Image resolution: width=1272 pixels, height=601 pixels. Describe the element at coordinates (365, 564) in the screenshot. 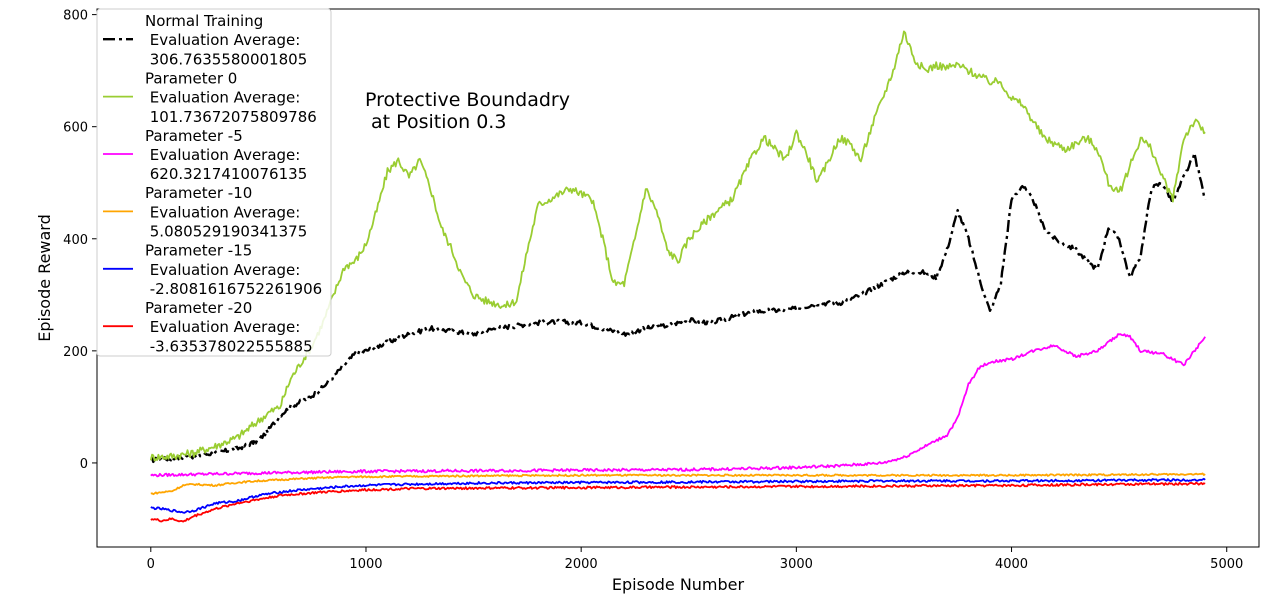

I see `x-tick-label-1: 1000` at that location.